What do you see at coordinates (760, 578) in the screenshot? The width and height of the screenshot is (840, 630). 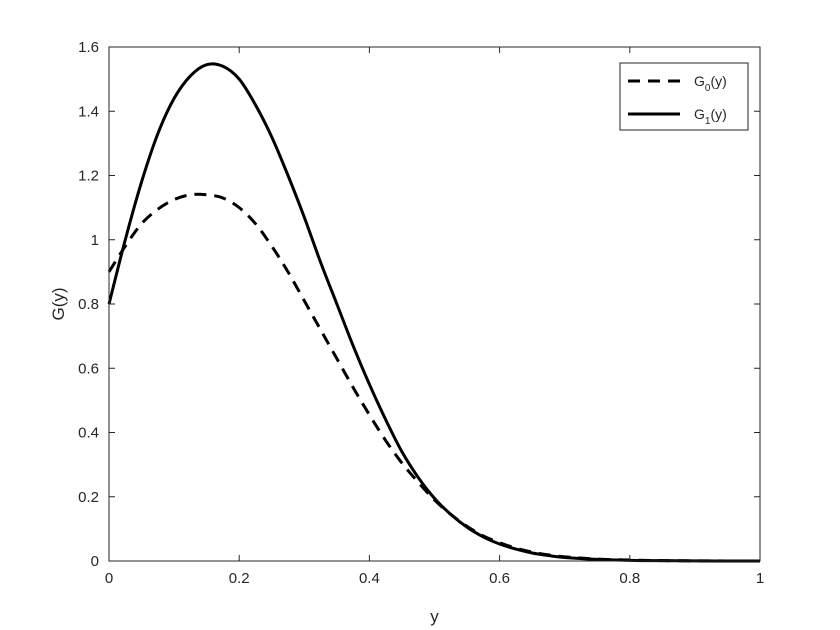 I see `x-tick-label: 1` at bounding box center [760, 578].